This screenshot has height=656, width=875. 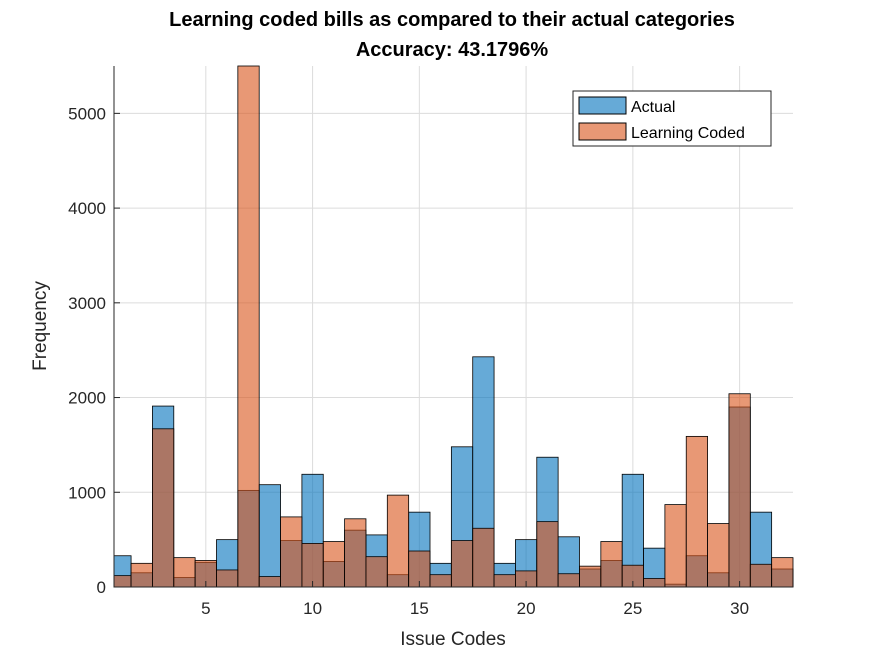 I want to click on legend-swatch-learning-coded, so click(x=602, y=131).